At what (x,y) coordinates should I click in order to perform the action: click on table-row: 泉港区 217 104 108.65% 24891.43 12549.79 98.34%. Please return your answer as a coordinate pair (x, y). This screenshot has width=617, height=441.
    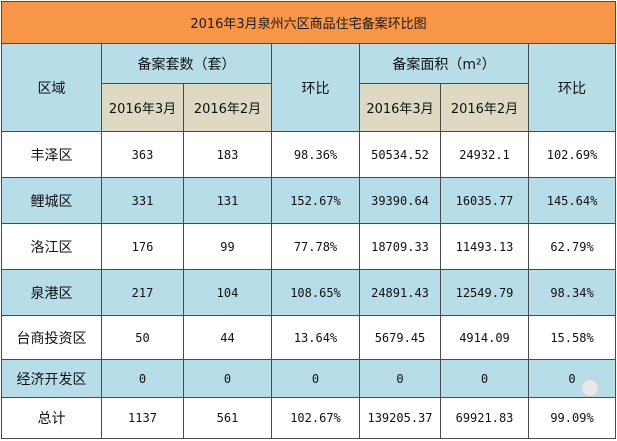
    Looking at the image, I should click on (309, 292).